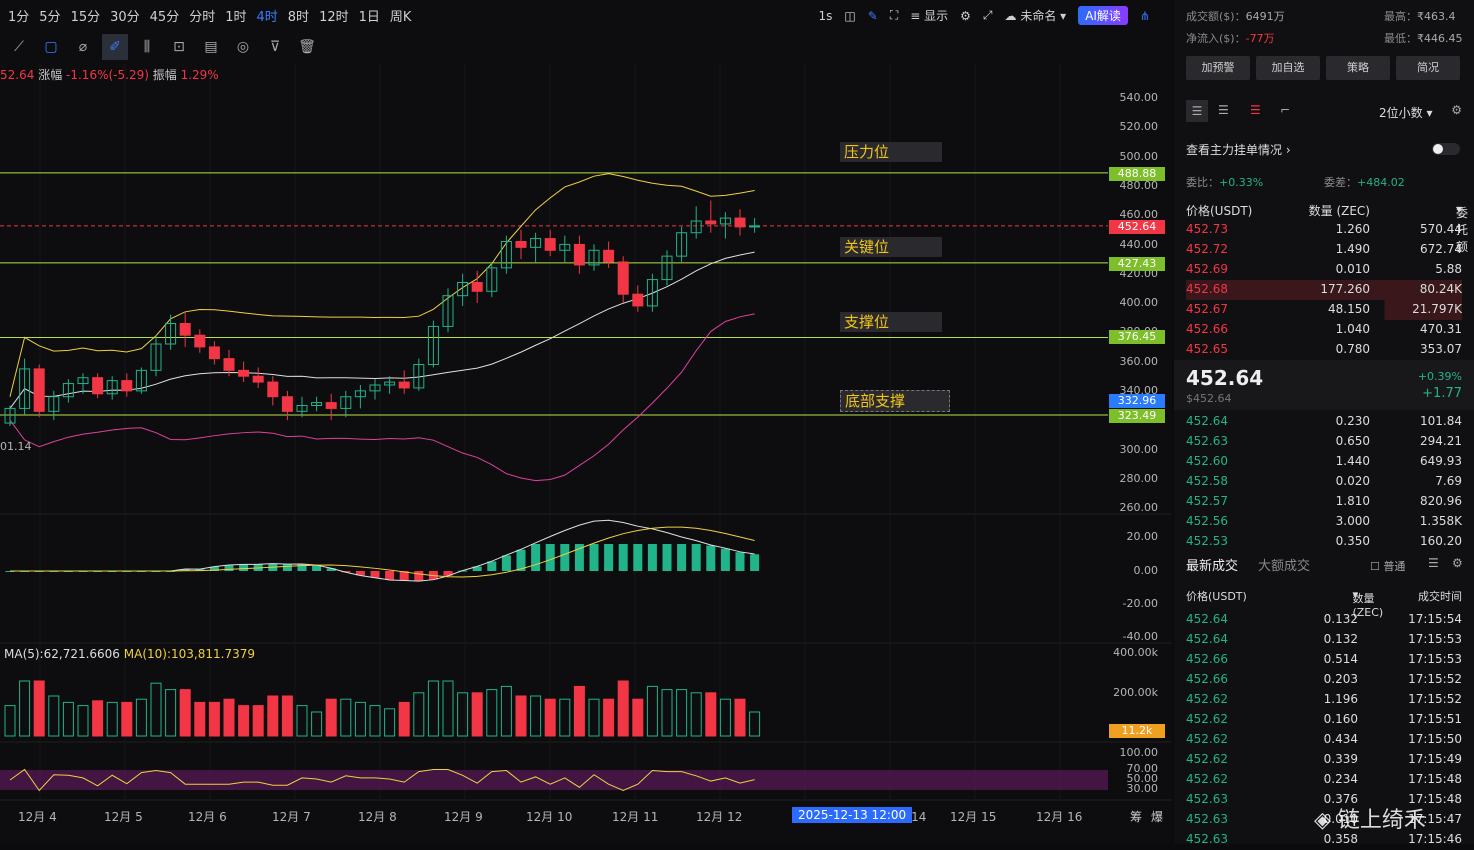 Image resolution: width=1474 pixels, height=850 pixels. I want to click on ob-qty: 0.020, so click(1352, 481).